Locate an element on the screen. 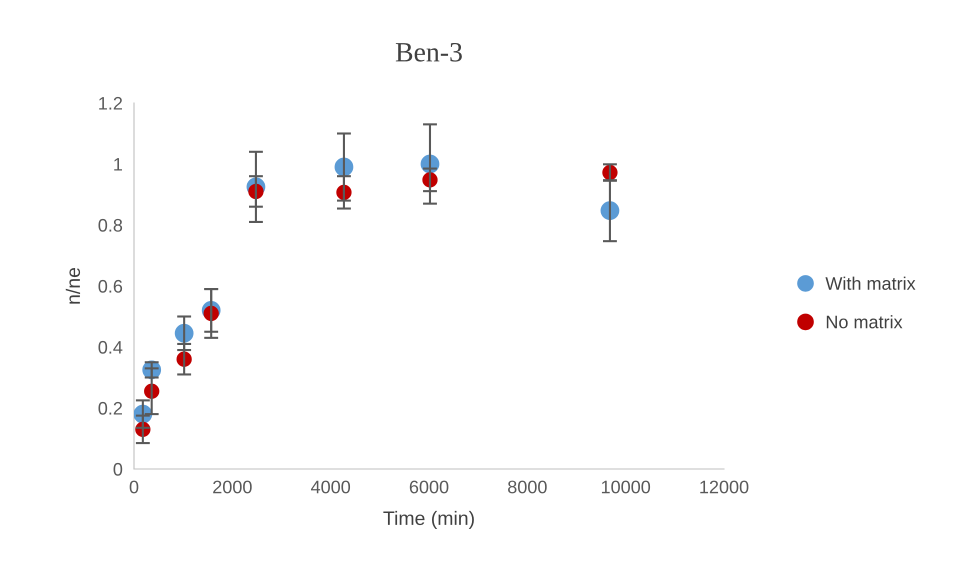  y-tick-label: 0.4 is located at coordinates (110, 347).